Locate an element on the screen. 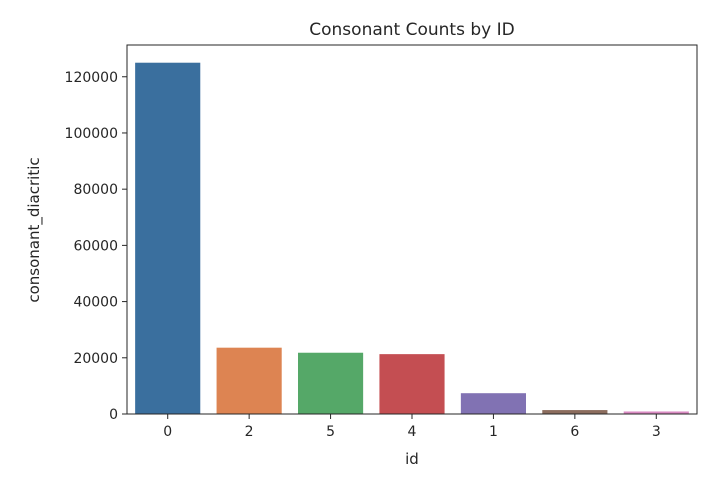 The height and width of the screenshot is (480, 716). x-tick-label: 1 is located at coordinates (493, 432).